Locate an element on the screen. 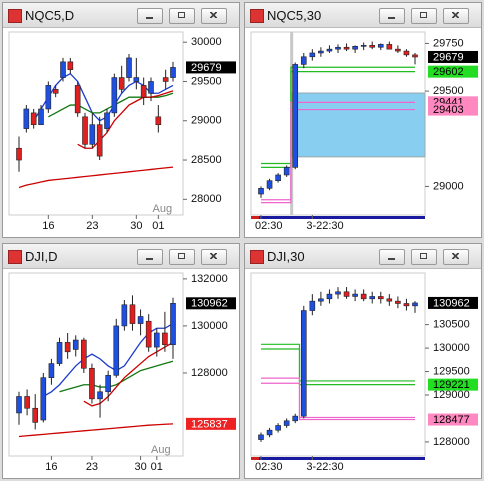 The image size is (484, 481). plot-frame is located at coordinates (96, 123).